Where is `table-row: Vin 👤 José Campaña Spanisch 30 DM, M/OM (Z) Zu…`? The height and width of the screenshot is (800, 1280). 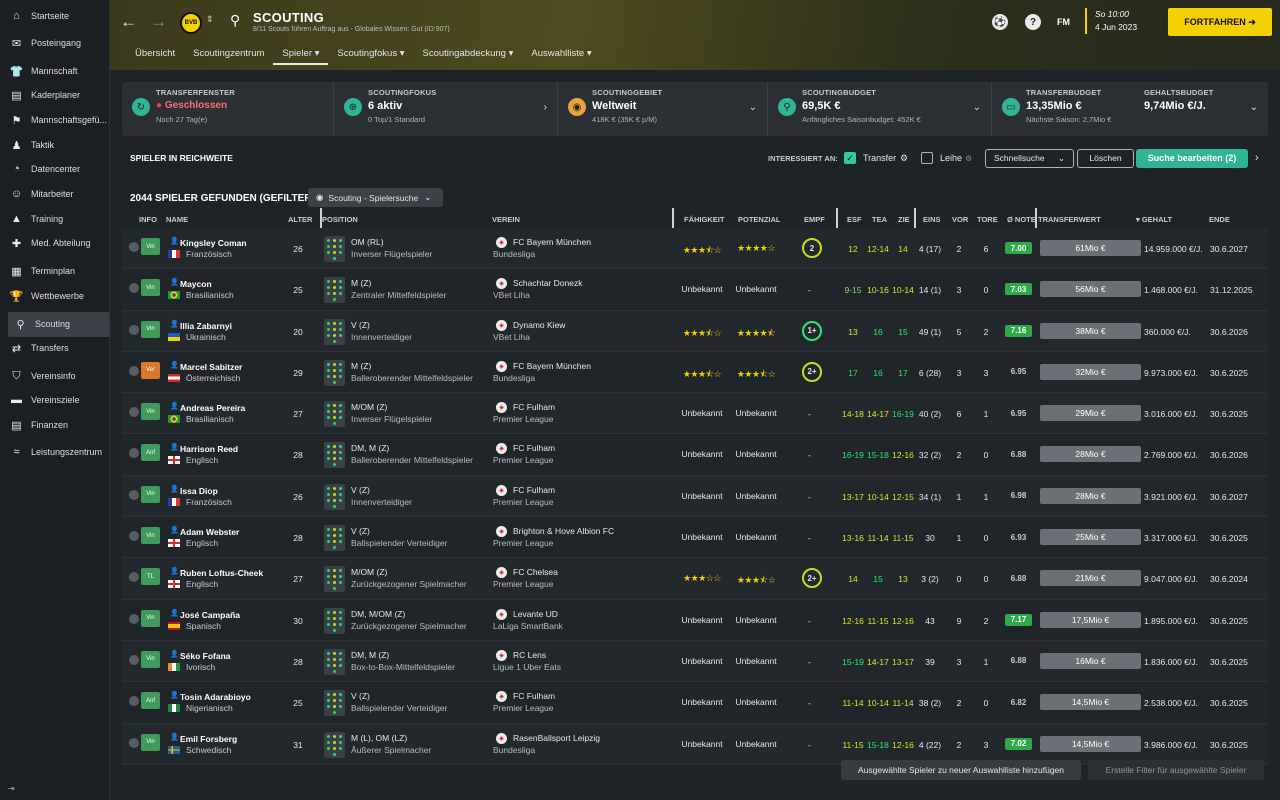
table-row: Vin 👤 José Campaña Spanisch 30 DM, M/OM (Z) Zu… is located at coordinates (695, 620).